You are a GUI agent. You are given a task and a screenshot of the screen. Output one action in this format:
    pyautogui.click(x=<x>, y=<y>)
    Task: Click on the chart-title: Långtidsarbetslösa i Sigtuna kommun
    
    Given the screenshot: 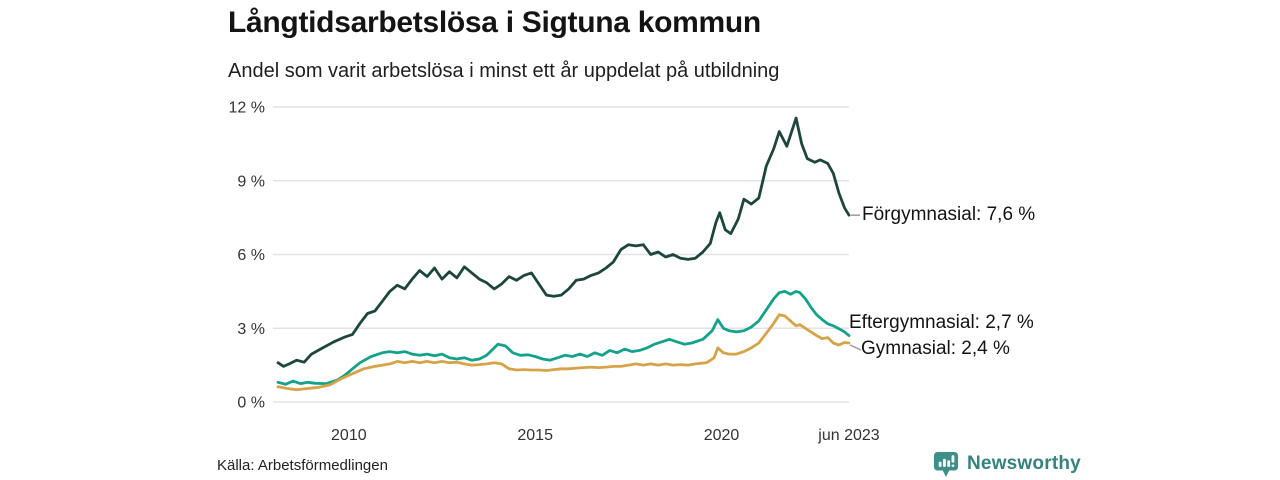 What is the action you would take?
    pyautogui.click(x=494, y=22)
    